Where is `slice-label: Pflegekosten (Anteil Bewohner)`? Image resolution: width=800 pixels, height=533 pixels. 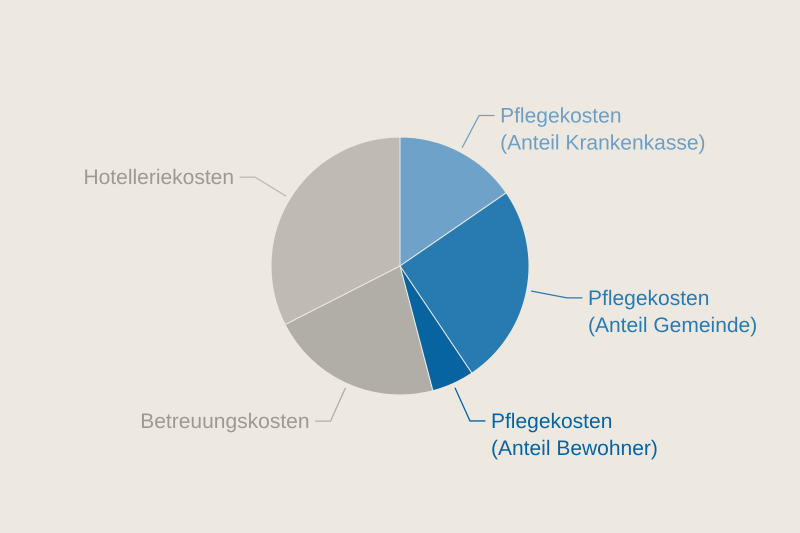 slice-label: Pflegekosten (Anteil Bewohner) is located at coordinates (574, 435).